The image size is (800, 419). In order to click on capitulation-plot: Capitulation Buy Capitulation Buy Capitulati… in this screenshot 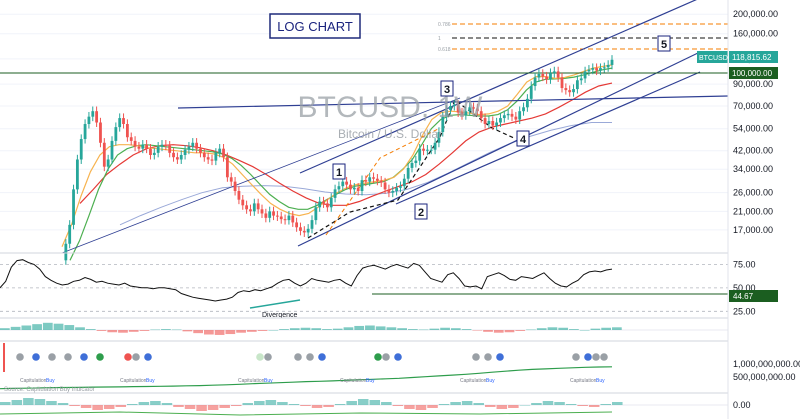, I will do `click(306, 366)`.